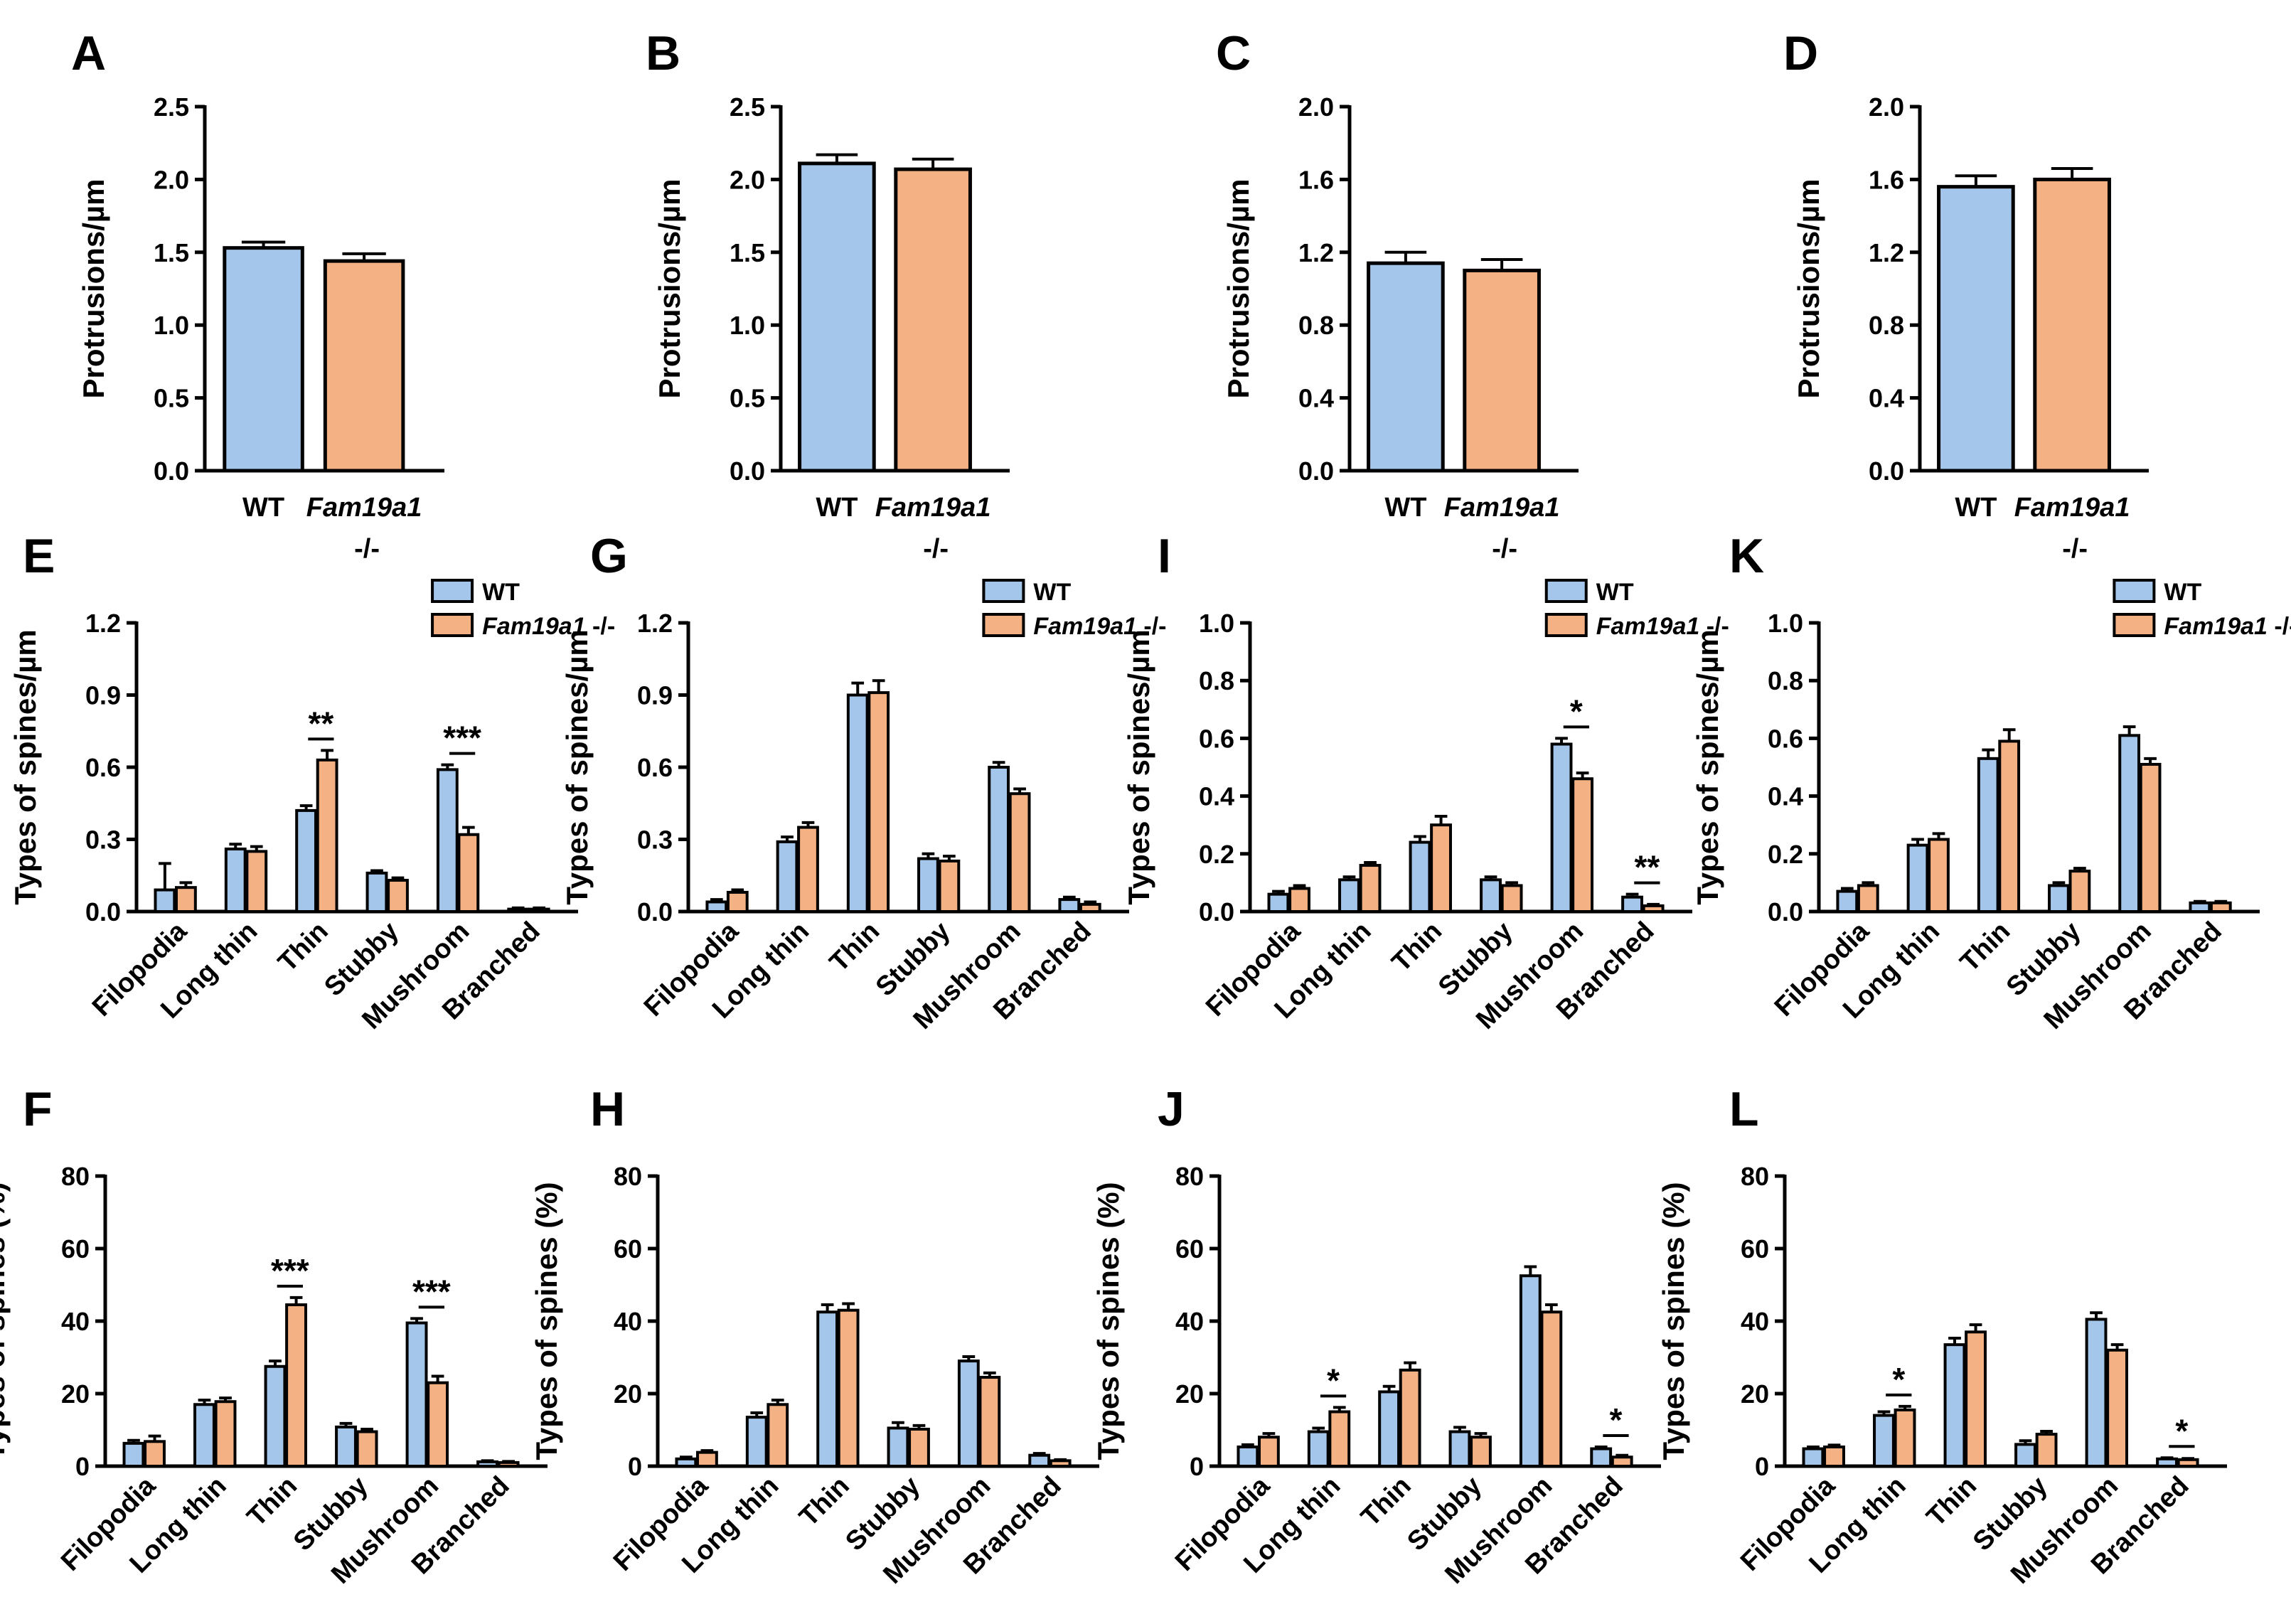 The height and width of the screenshot is (1624, 2291). I want to click on y-tick-label: 1.5, so click(747, 252).